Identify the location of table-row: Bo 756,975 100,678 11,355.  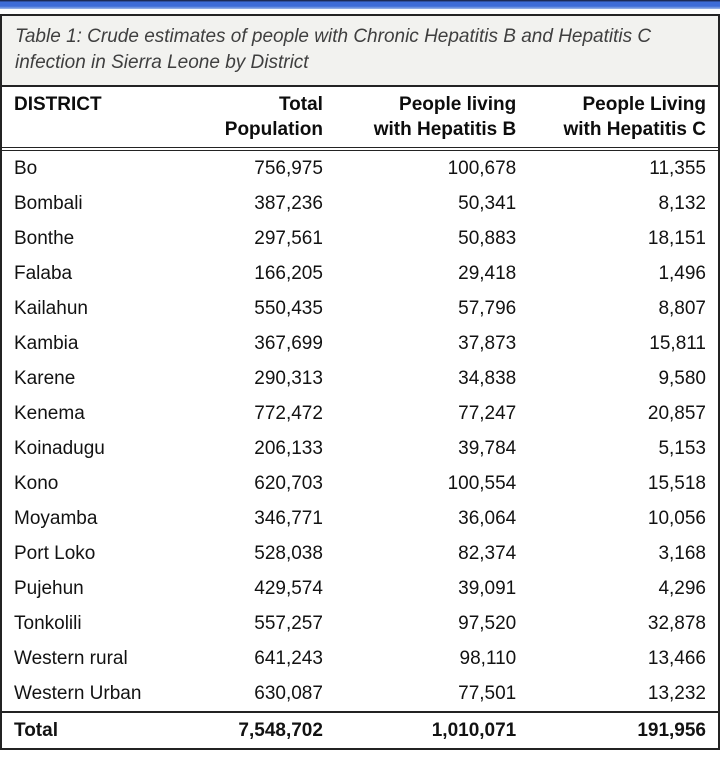
(360, 167).